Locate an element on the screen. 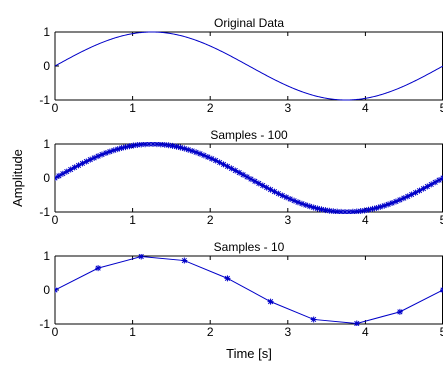 This screenshot has width=443, height=365. x-tick-label: 4 is located at coordinates (365, 108).